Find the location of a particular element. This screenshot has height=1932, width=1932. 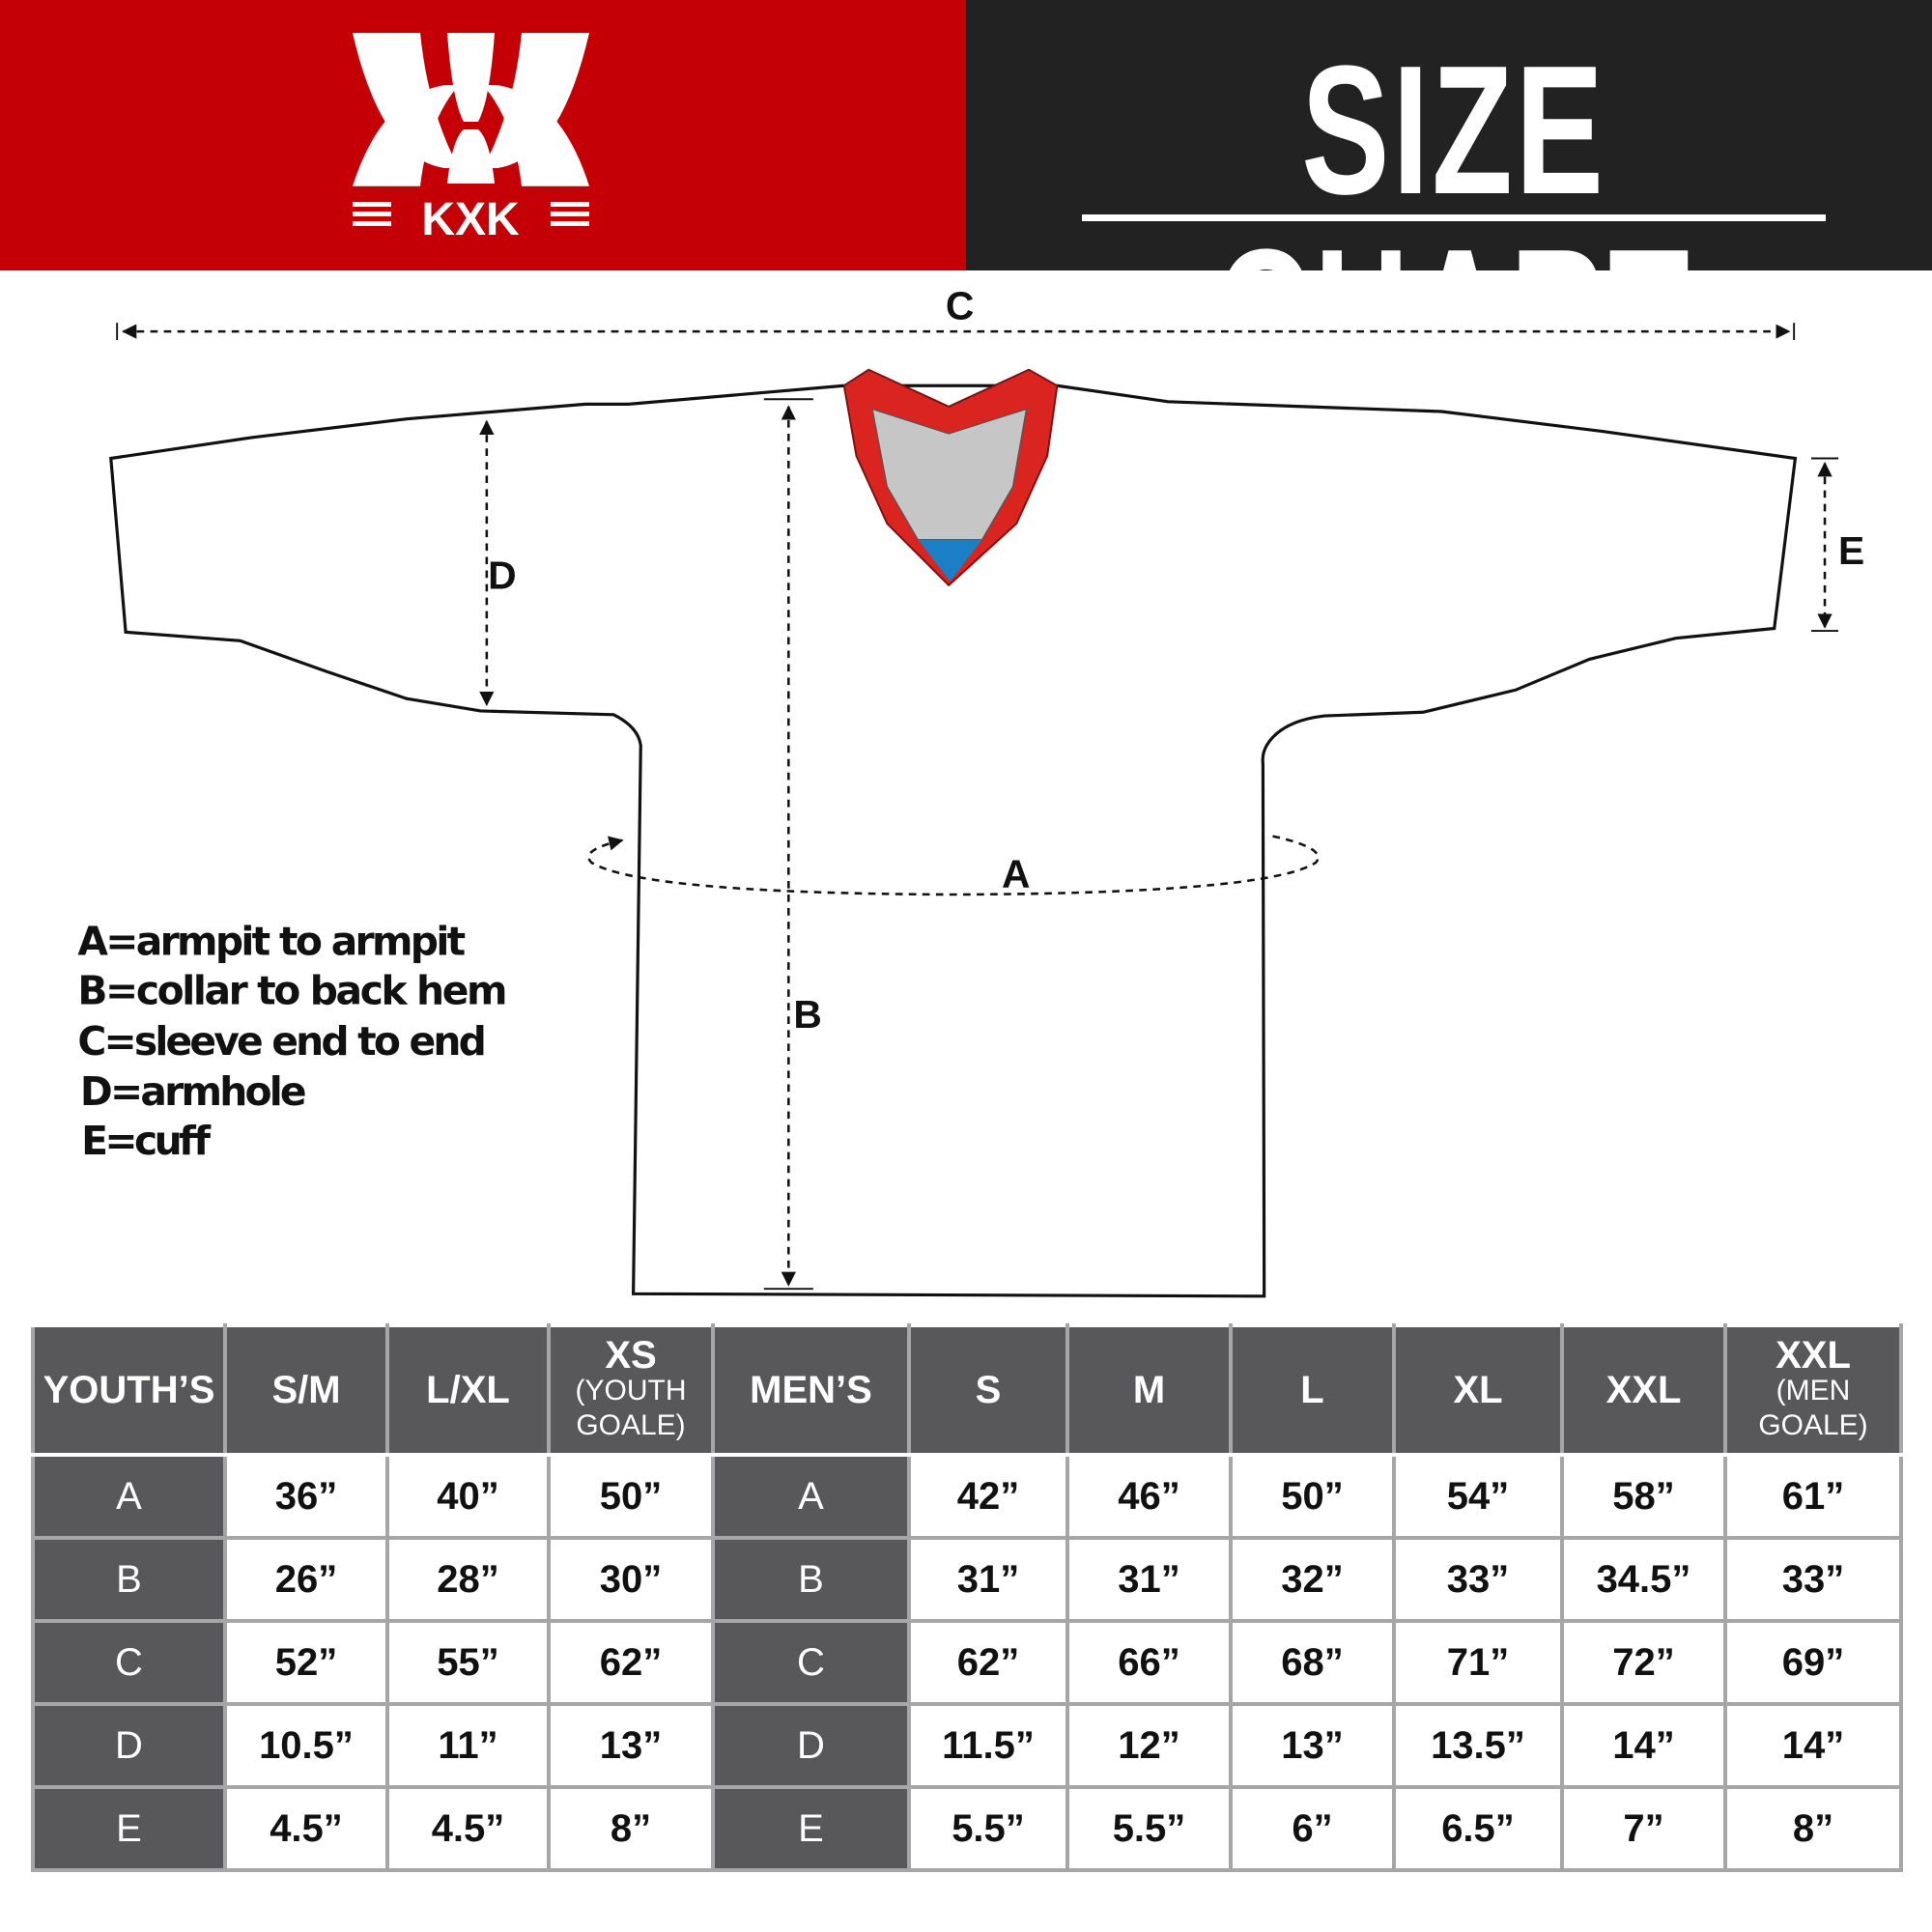

label-d: D is located at coordinates (502, 576).